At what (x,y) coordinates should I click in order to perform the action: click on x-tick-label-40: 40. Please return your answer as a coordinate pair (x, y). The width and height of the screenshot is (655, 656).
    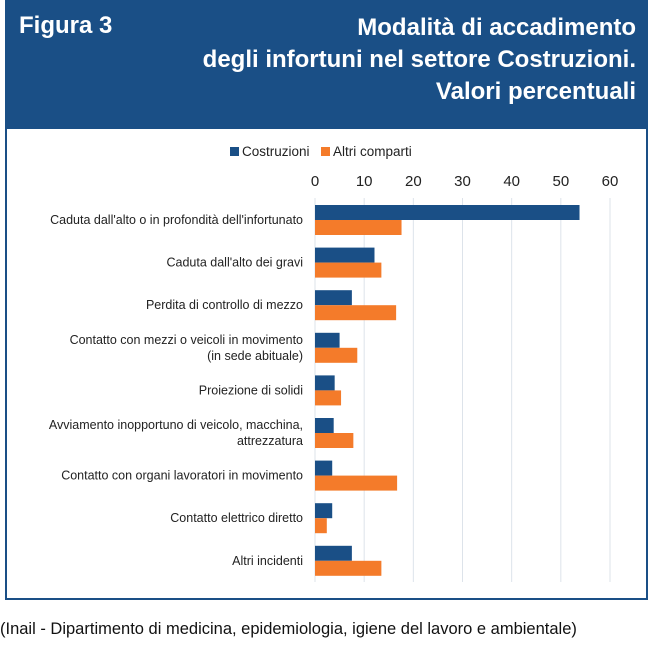
    Looking at the image, I should click on (511, 181).